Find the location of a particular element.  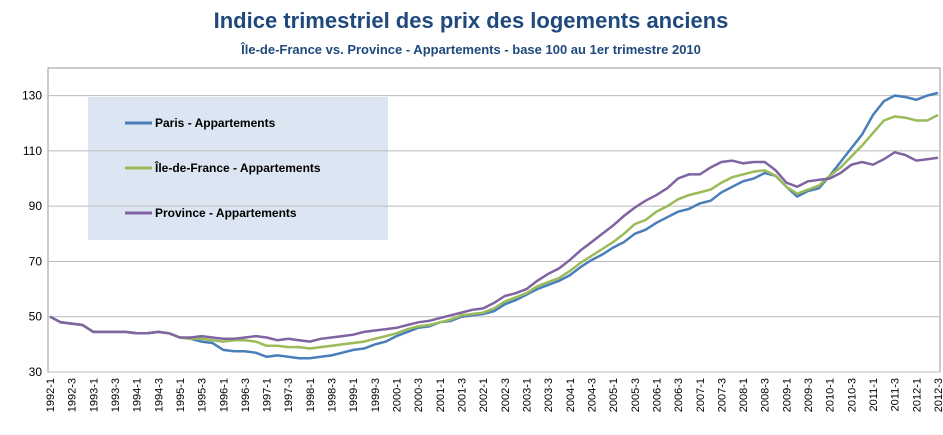

x-tick-label: 2001-1 is located at coordinates (441, 395).